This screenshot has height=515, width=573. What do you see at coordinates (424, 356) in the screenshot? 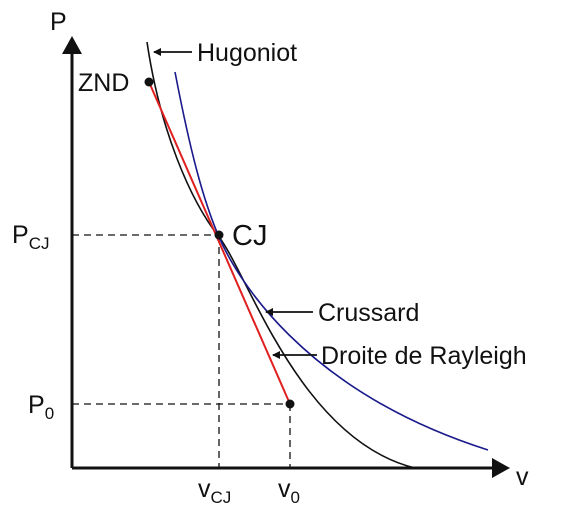
I see `rayleigh-label: Droite de Rayleigh` at bounding box center [424, 356].